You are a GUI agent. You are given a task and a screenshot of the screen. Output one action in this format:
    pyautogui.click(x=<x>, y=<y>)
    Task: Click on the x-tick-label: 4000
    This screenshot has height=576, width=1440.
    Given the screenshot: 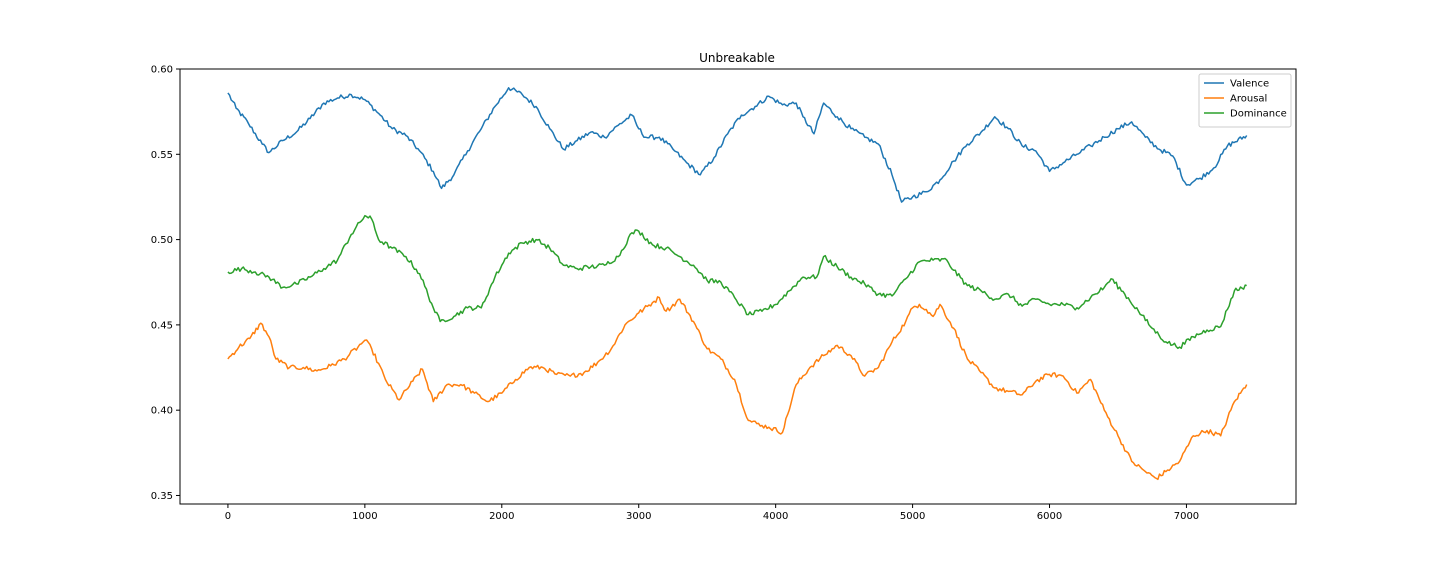 What is the action you would take?
    pyautogui.click(x=775, y=516)
    